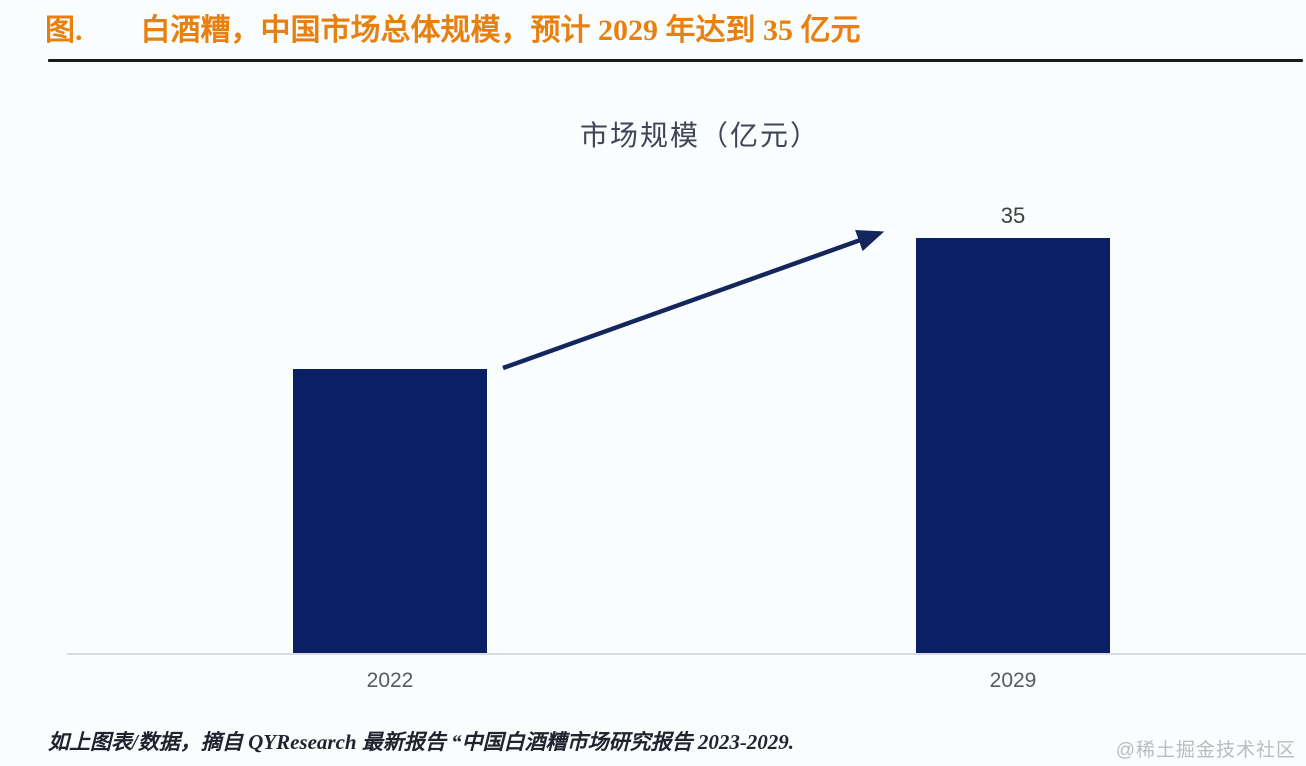 This screenshot has width=1306, height=766. I want to click on bar-2029: 35, so click(1013, 428).